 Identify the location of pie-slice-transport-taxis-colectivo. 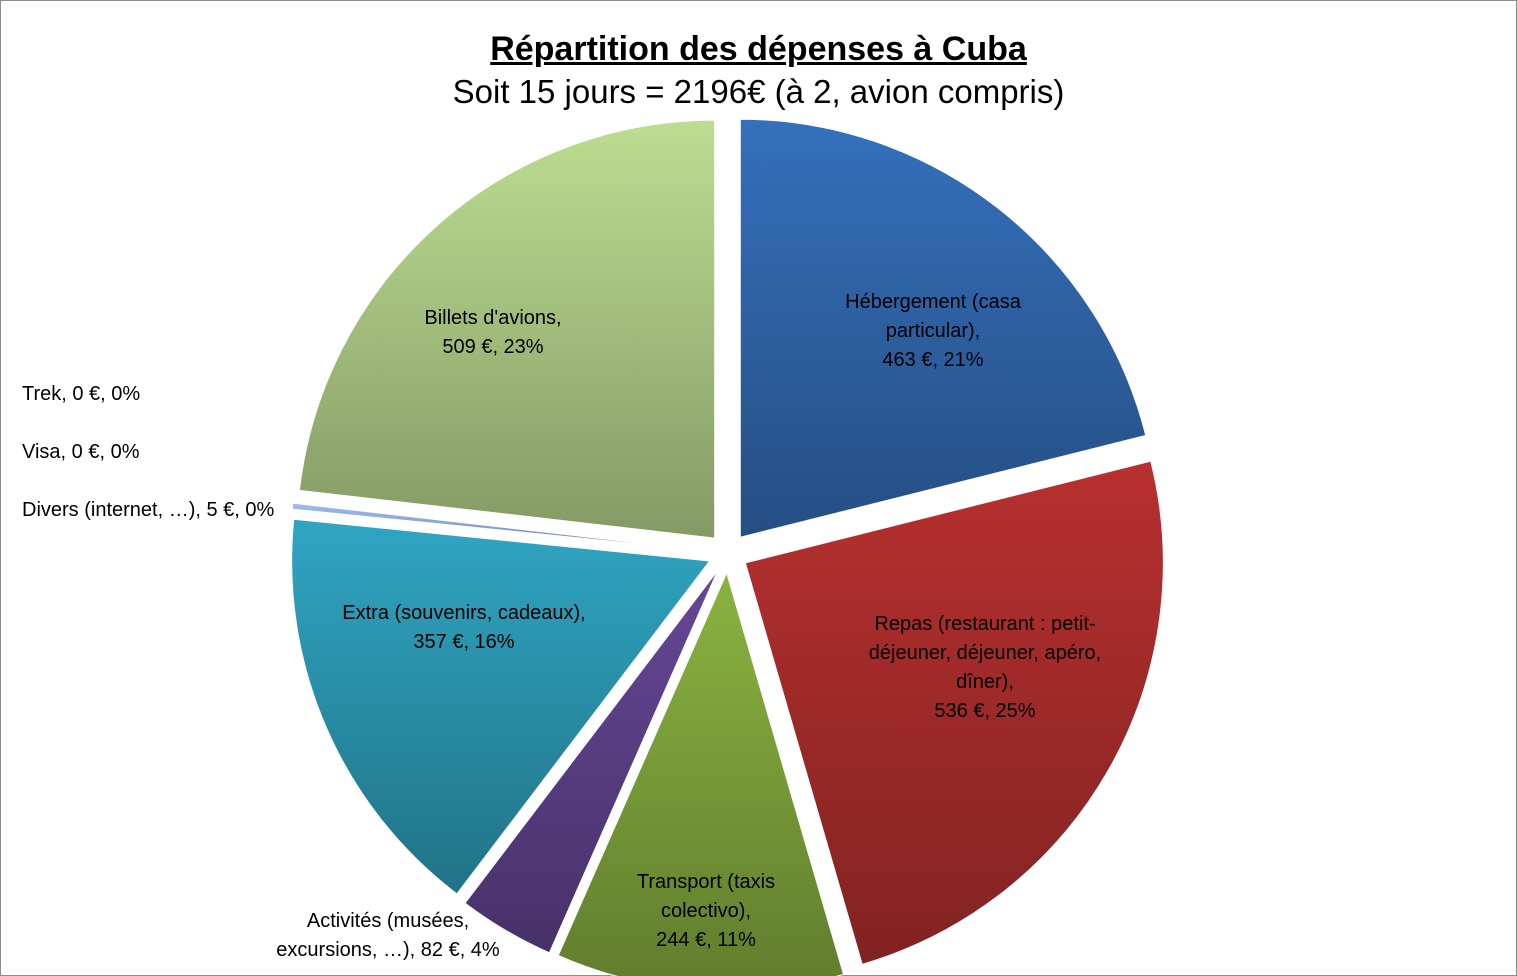
(701, 773).